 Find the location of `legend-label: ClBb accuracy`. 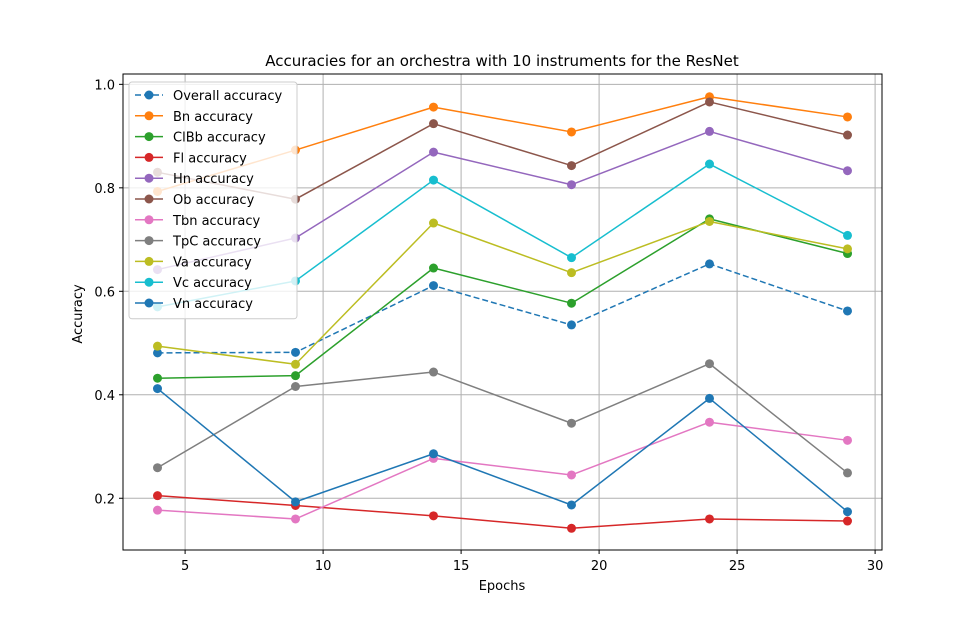

legend-label: ClBb accuracy is located at coordinates (219, 138).